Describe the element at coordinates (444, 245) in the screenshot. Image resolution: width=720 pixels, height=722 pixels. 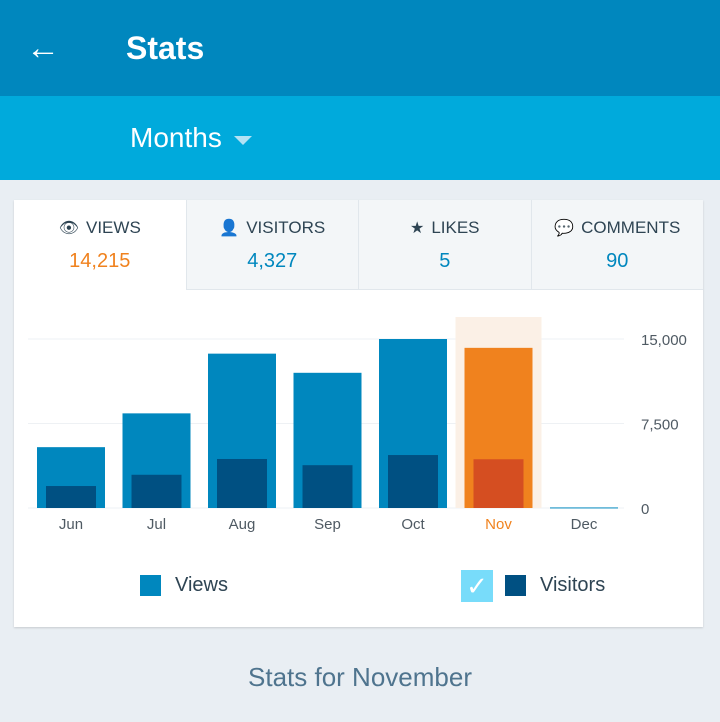
I see `tab-likes: ★ LIKES 5` at that location.